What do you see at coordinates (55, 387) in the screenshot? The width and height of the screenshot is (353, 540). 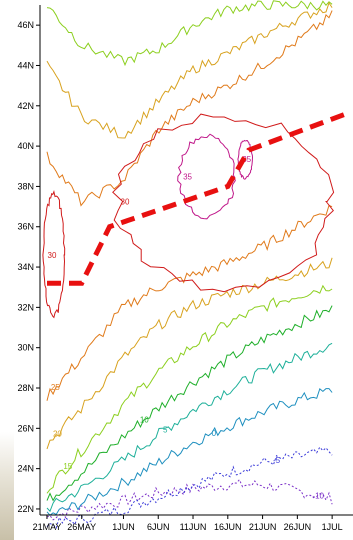 I see `contour-label-25: 25` at bounding box center [55, 387].